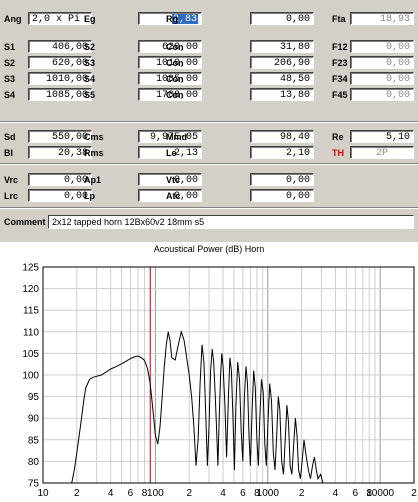  I want to click on param-label-rms: Rms, so click(94, 153).